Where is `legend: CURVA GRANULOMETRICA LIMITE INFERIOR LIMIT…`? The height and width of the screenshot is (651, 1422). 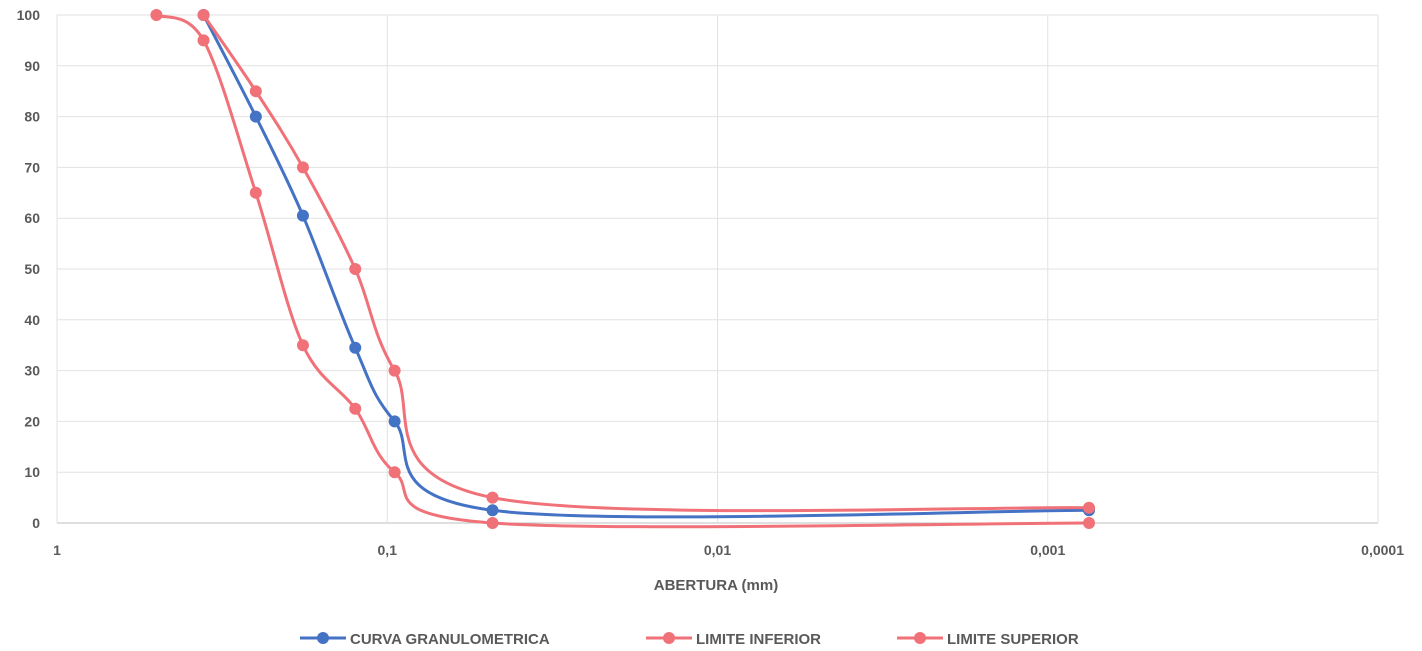
legend: CURVA GRANULOMETRICA LIMITE INFERIOR LIMIT… is located at coordinates (689, 639).